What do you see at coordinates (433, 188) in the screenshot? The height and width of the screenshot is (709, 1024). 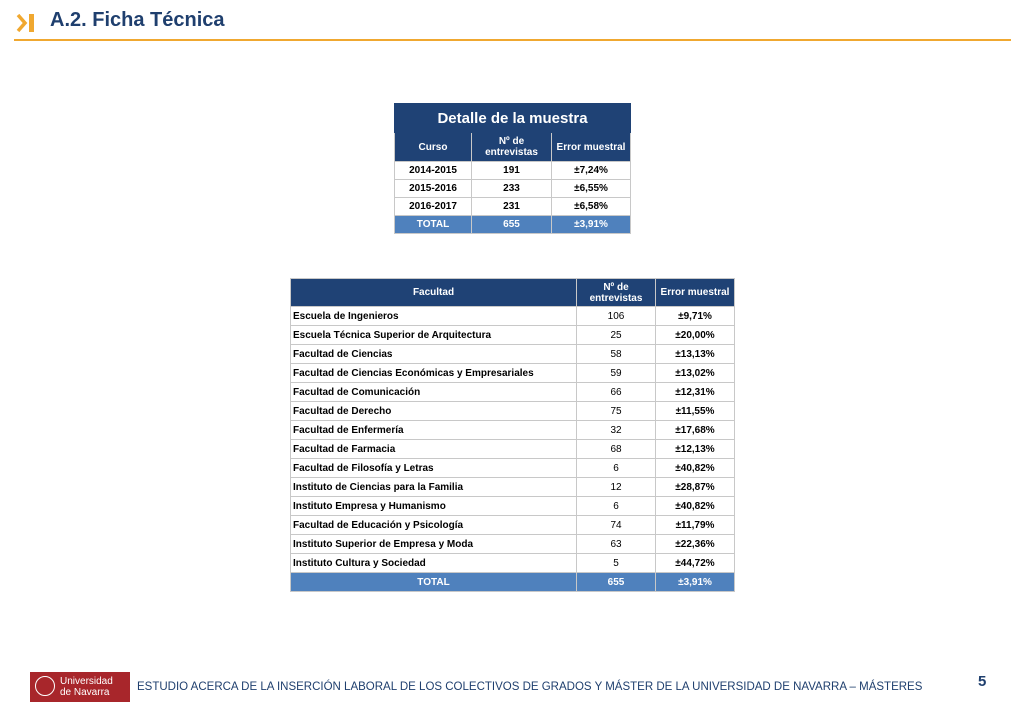 I see `cell: 2015-2016` at bounding box center [433, 188].